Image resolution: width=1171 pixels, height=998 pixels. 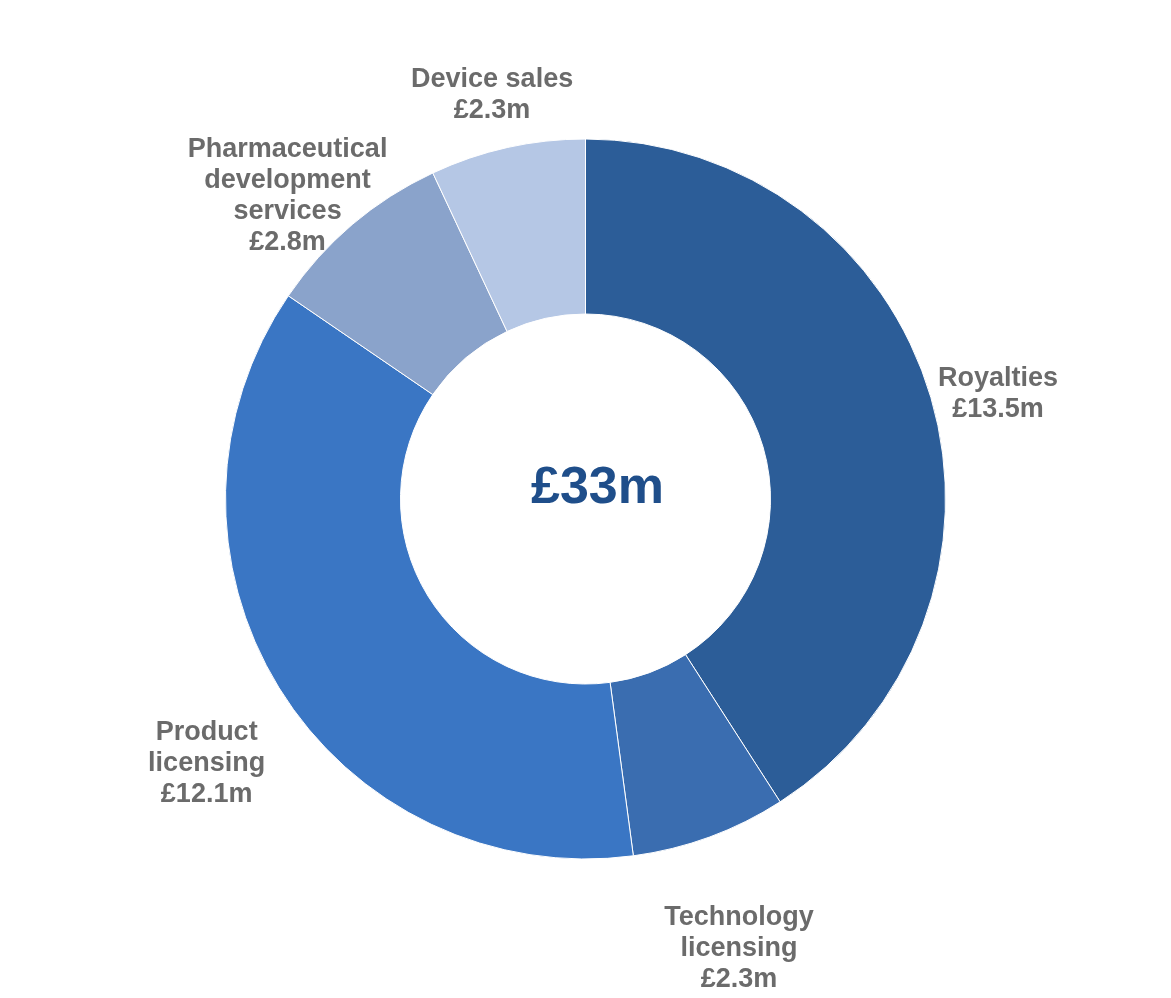 I want to click on slice-label: Product licensing, so click(x=207, y=747).